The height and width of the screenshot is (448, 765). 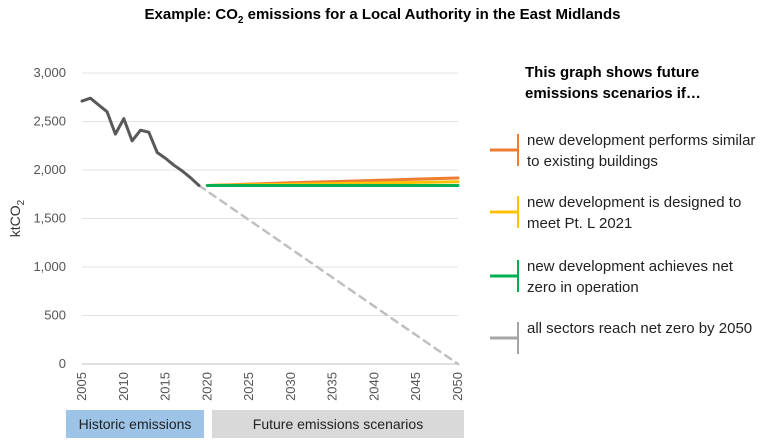 What do you see at coordinates (165, 386) in the screenshot?
I see `x-tick-label: 2015` at bounding box center [165, 386].